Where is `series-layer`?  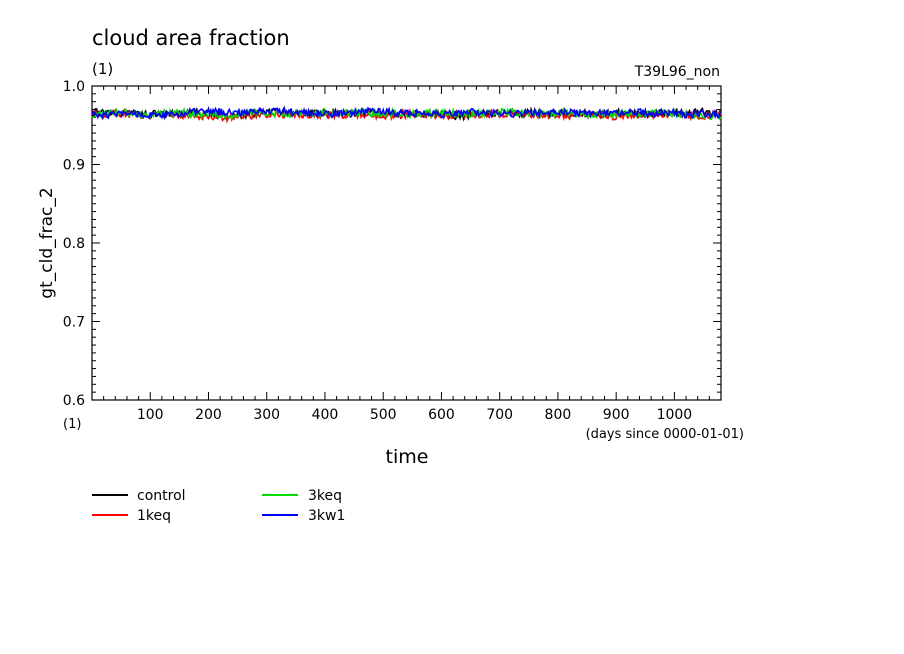
series-layer is located at coordinates (406, 114).